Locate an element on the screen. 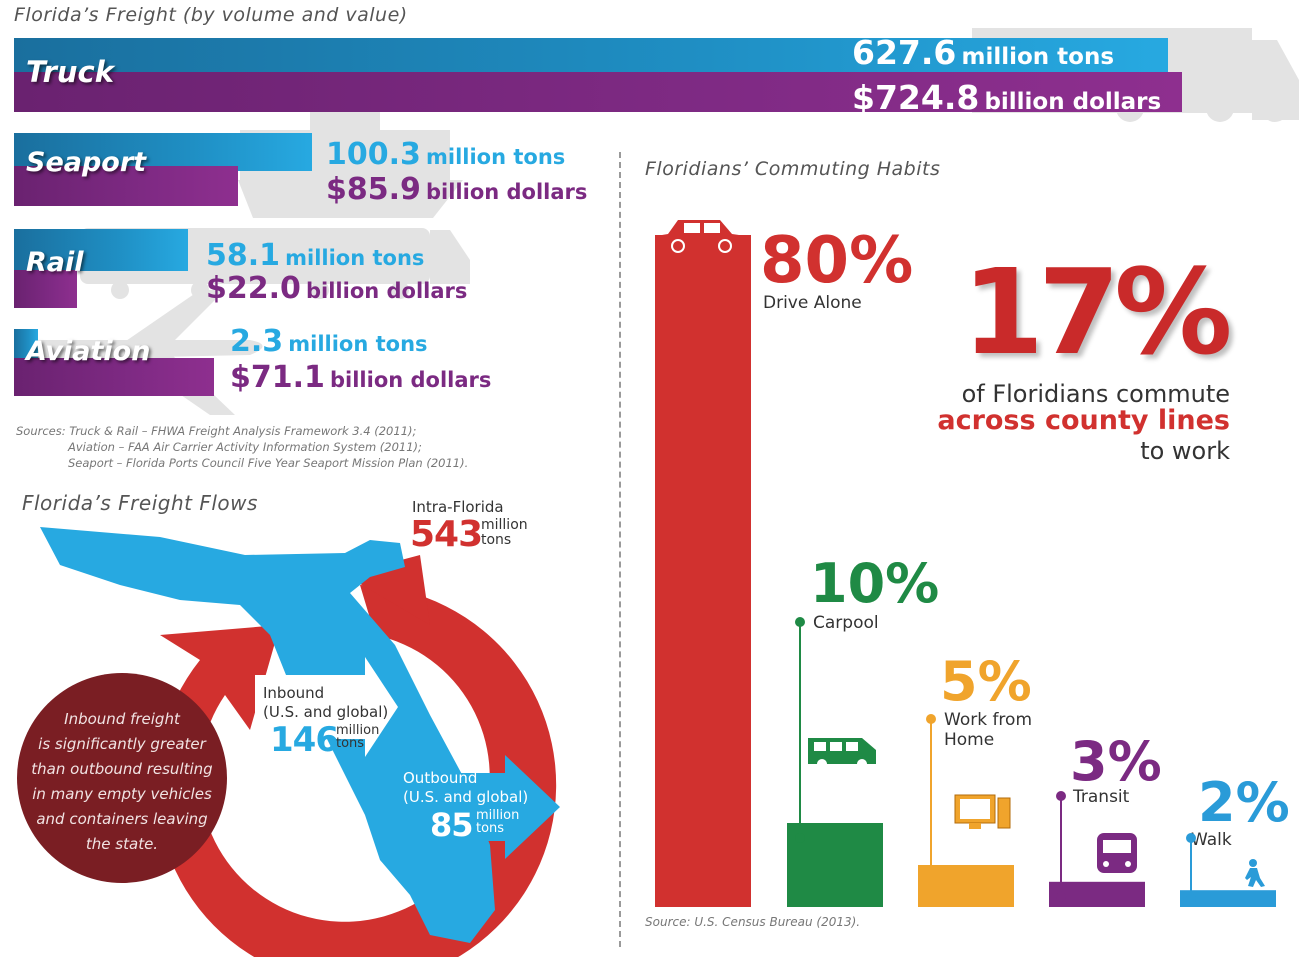 This screenshot has width=1305, height=957. bus-icon is located at coordinates (1117, 853).